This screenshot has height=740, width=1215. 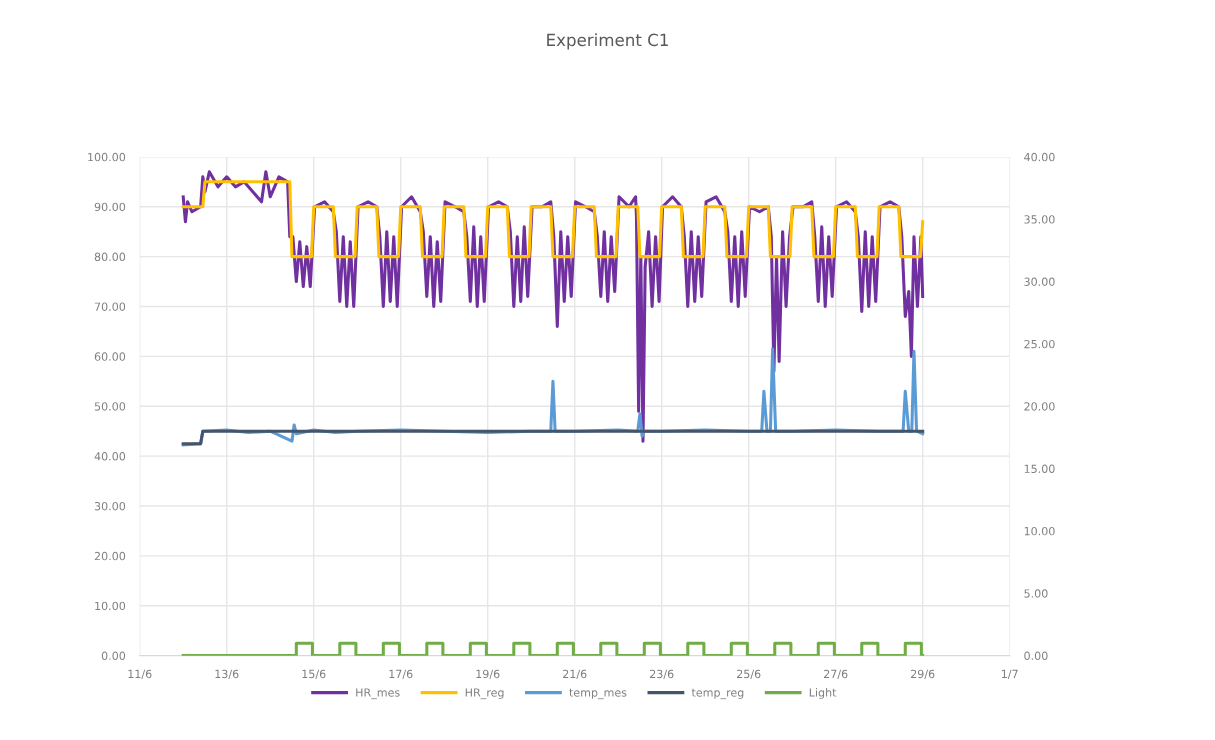 I want to click on legend-label: temp_reg, so click(x=717, y=694).